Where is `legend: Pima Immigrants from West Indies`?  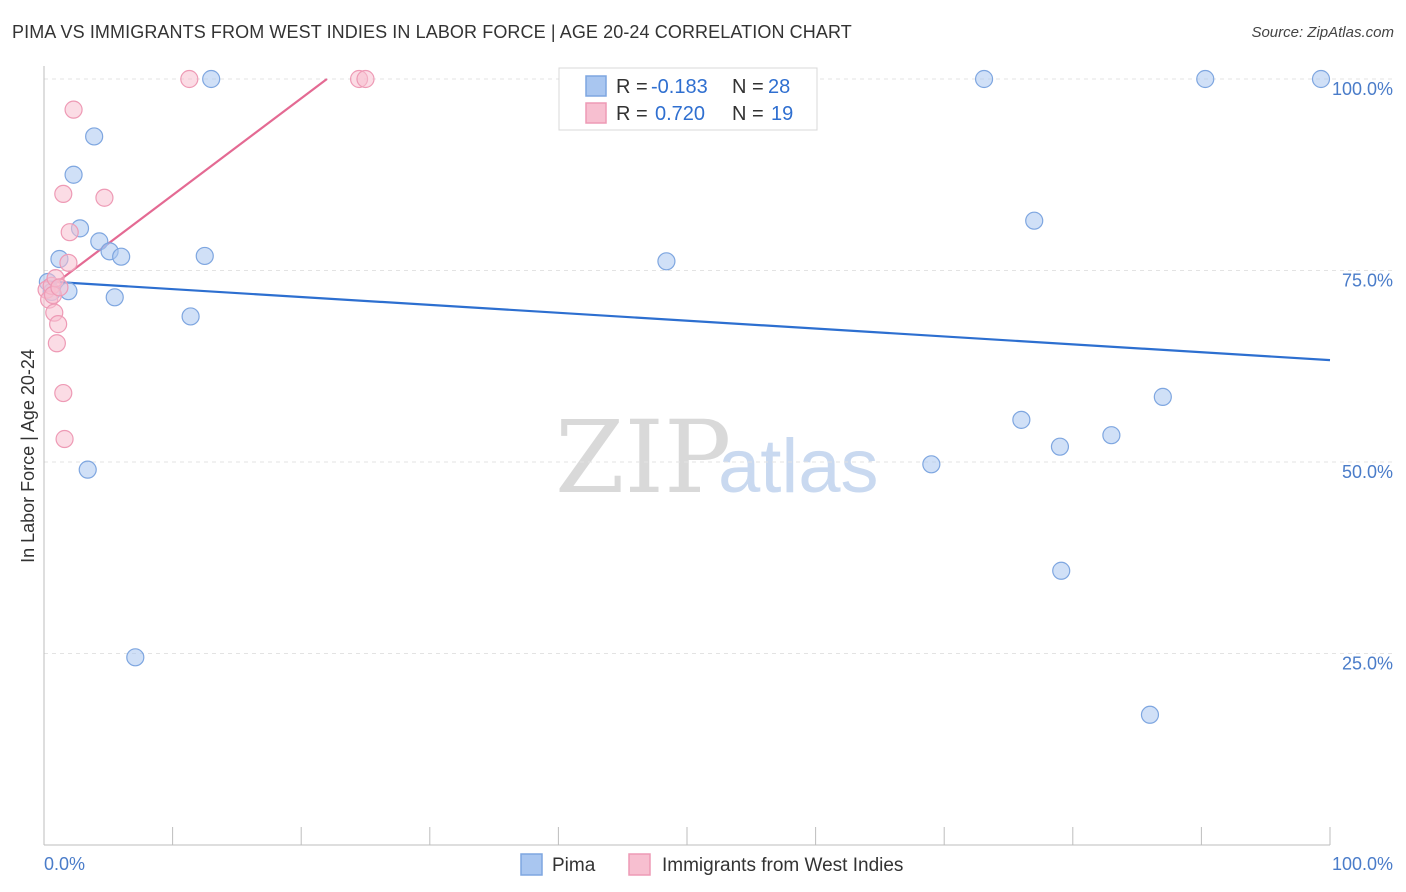 legend: Pima Immigrants from West Indies is located at coordinates (711, 864).